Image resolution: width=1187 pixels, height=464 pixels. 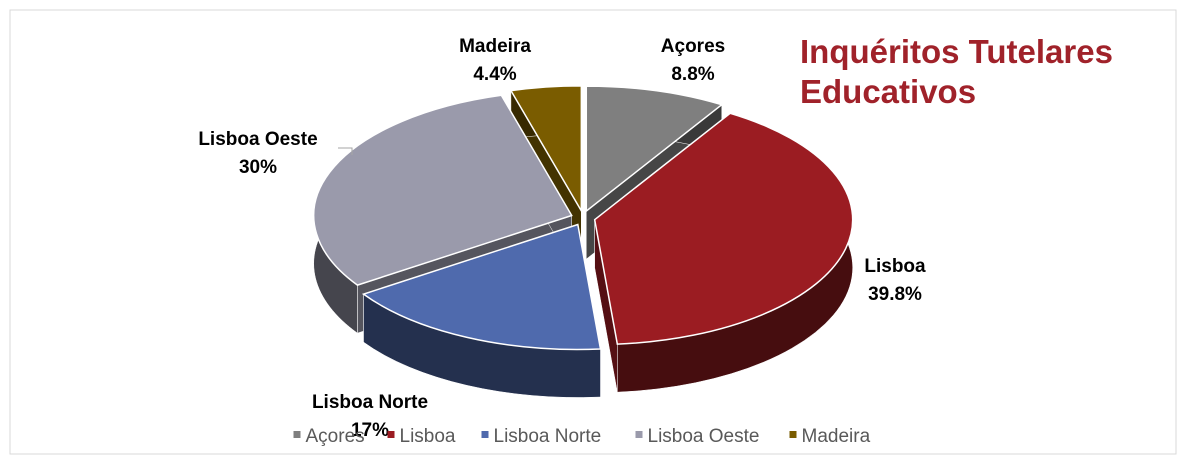 I want to click on data-label: 17%, so click(x=370, y=430).